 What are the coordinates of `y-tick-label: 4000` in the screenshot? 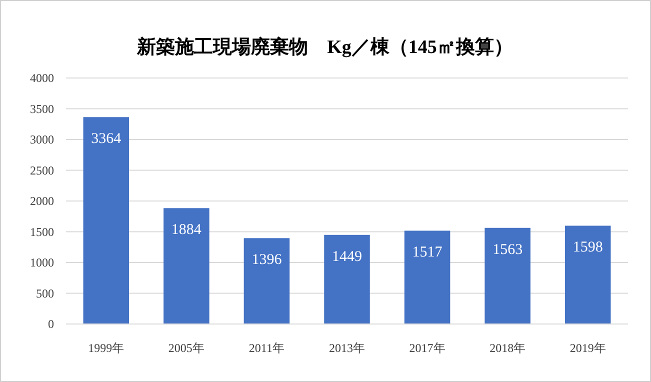 It's located at (42, 78).